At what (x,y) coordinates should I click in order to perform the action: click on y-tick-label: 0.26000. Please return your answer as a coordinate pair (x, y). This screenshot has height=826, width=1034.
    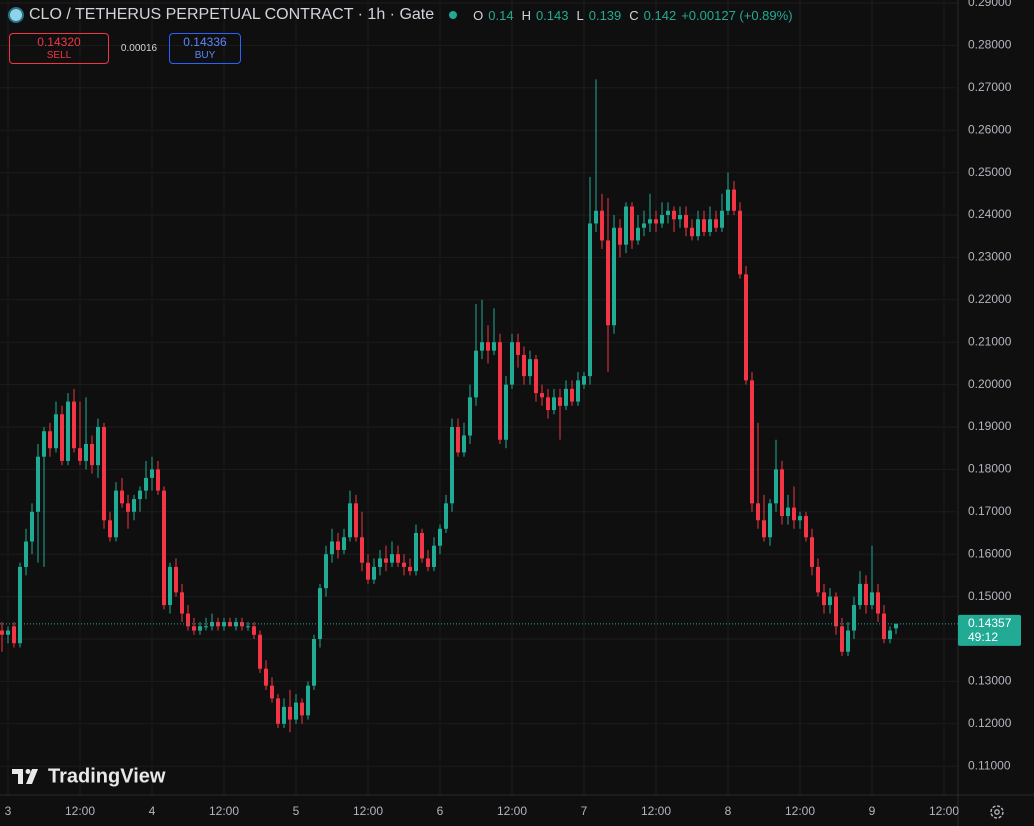
    Looking at the image, I should click on (990, 129).